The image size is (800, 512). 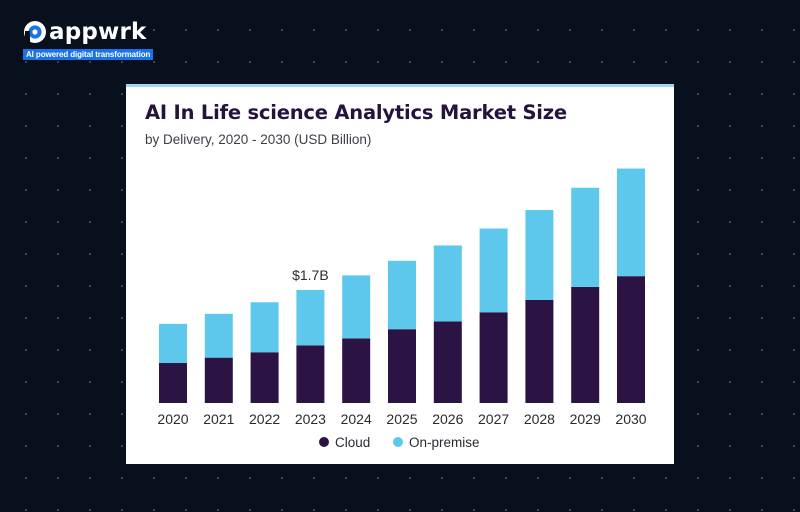 What do you see at coordinates (310, 374) in the screenshot?
I see `bar-cloud-2023` at bounding box center [310, 374].